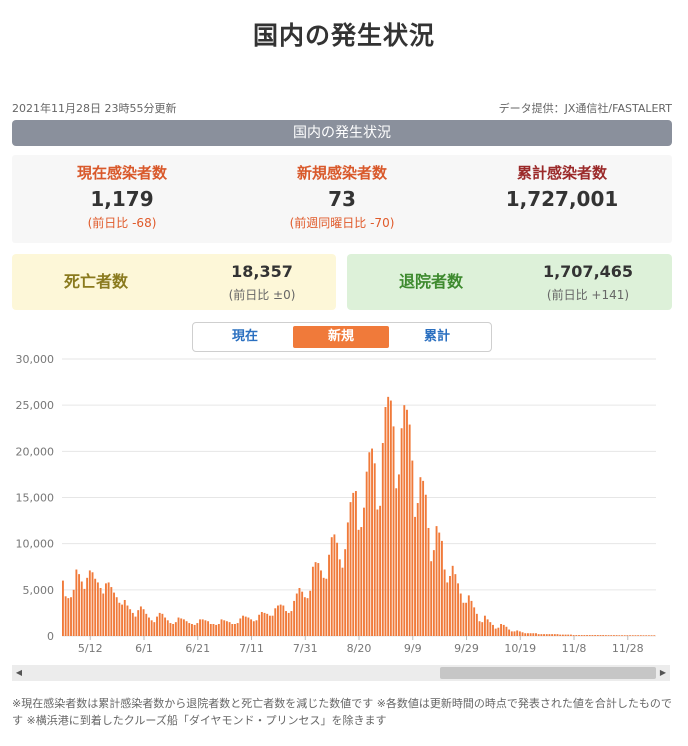  I want to click on tab-current: 現在, so click(244, 336).